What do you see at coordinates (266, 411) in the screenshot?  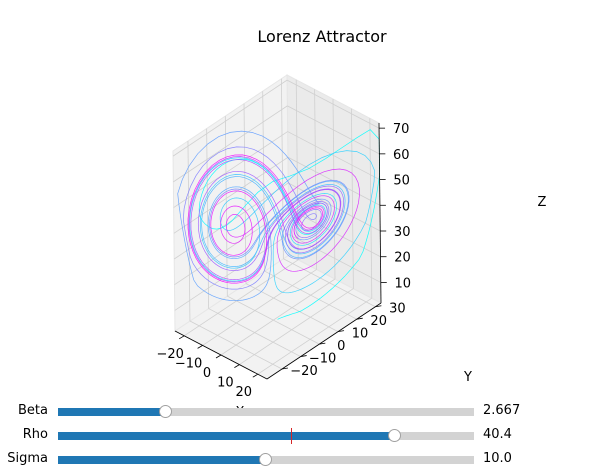 I see `slider-beta` at bounding box center [266, 411].